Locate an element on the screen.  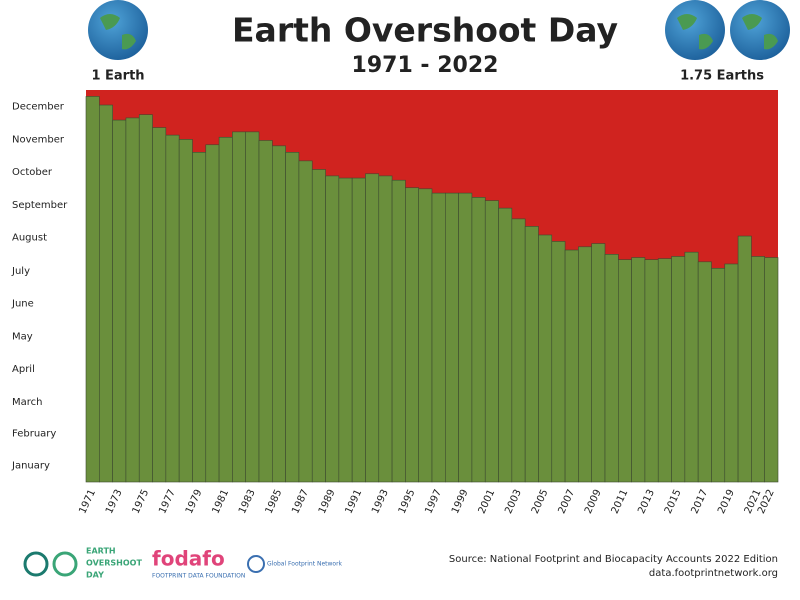
globe-right is located at coordinates (727, 30).